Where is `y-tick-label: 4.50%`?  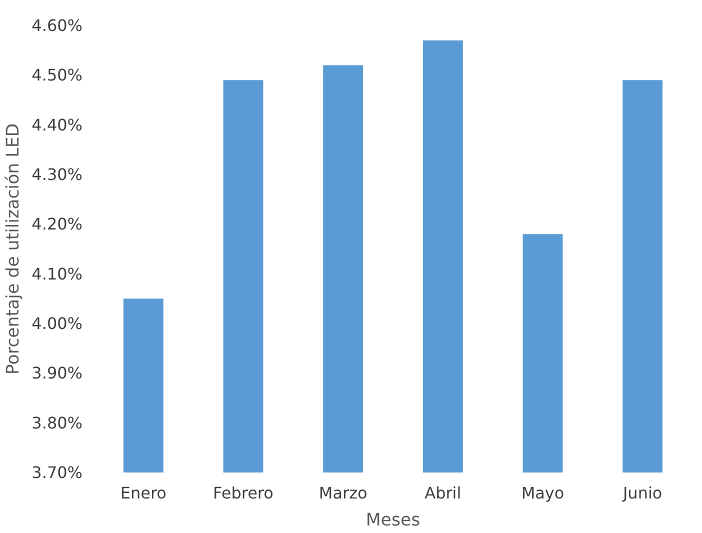 y-tick-label: 4.50% is located at coordinates (57, 75).